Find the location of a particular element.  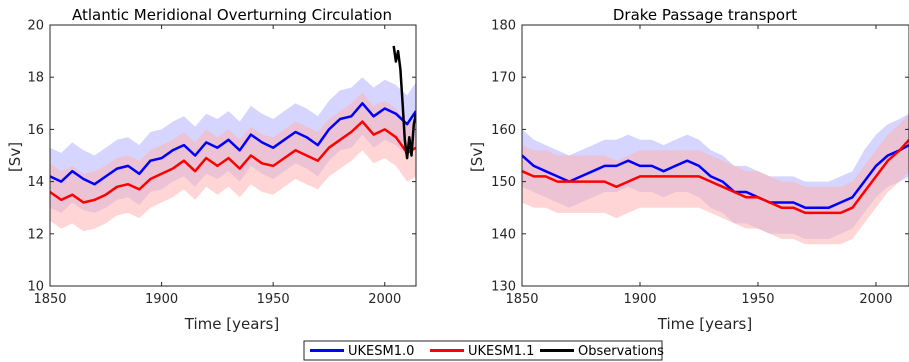

drake-y-axis-title: [Sv] is located at coordinates (477, 157).